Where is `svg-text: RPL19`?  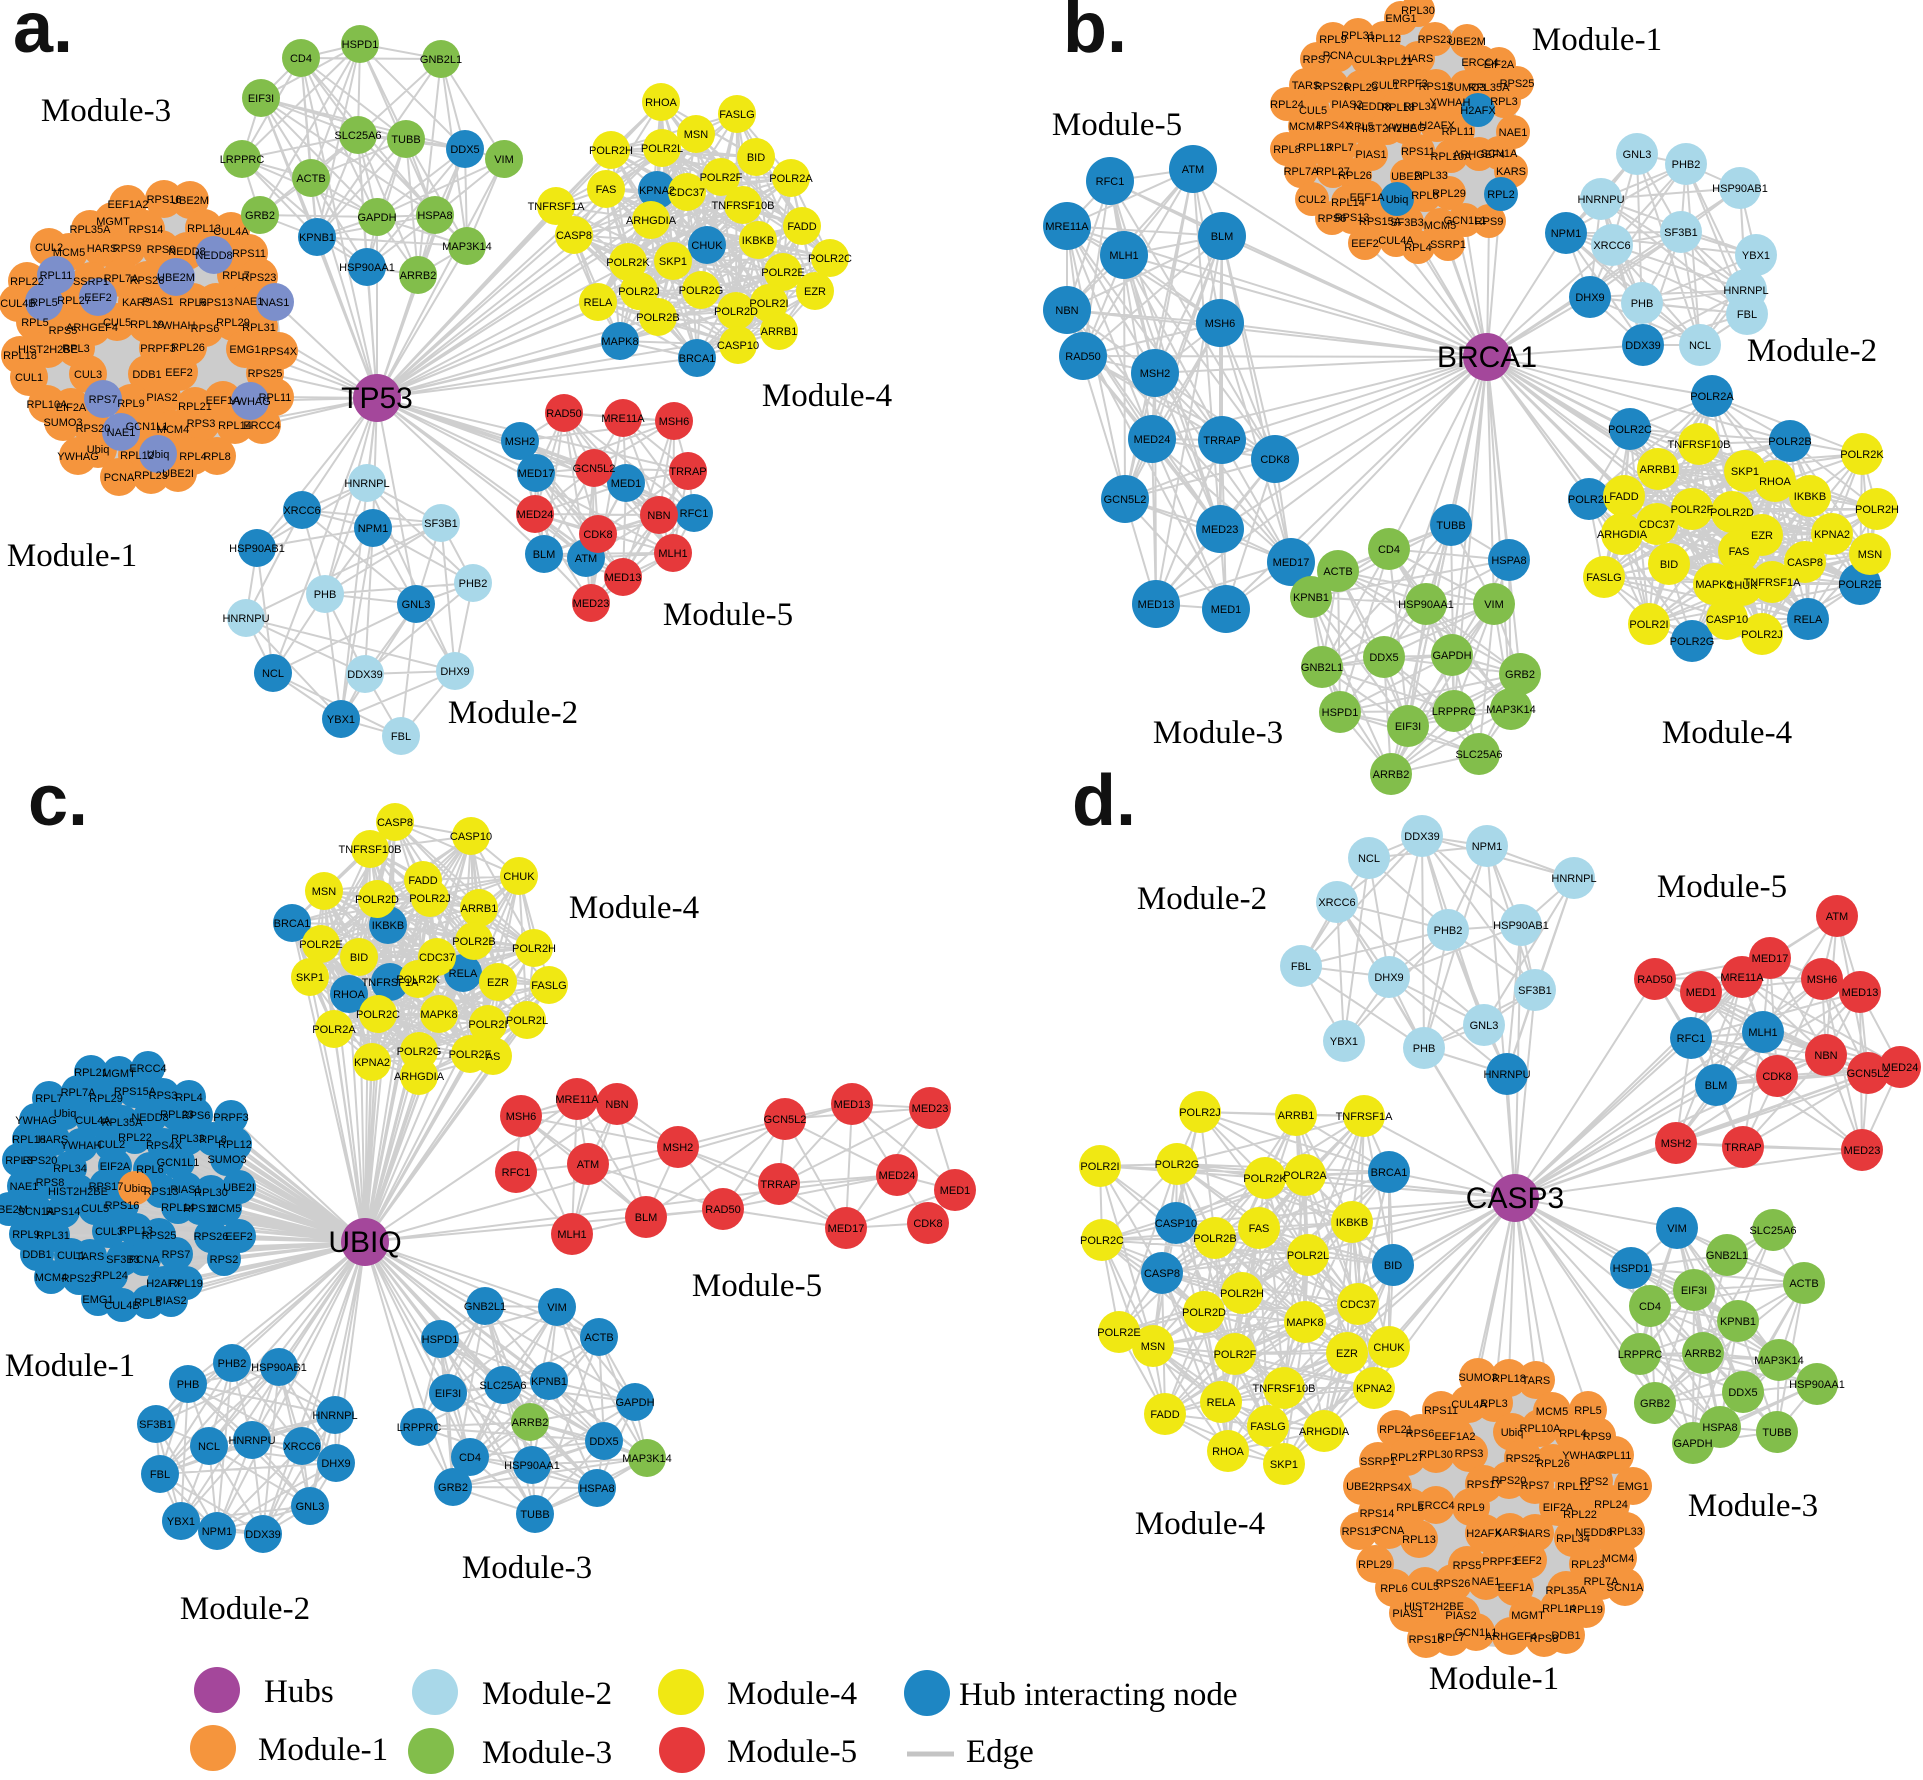 svg-text: RPL19 is located at coordinates (147, 325).